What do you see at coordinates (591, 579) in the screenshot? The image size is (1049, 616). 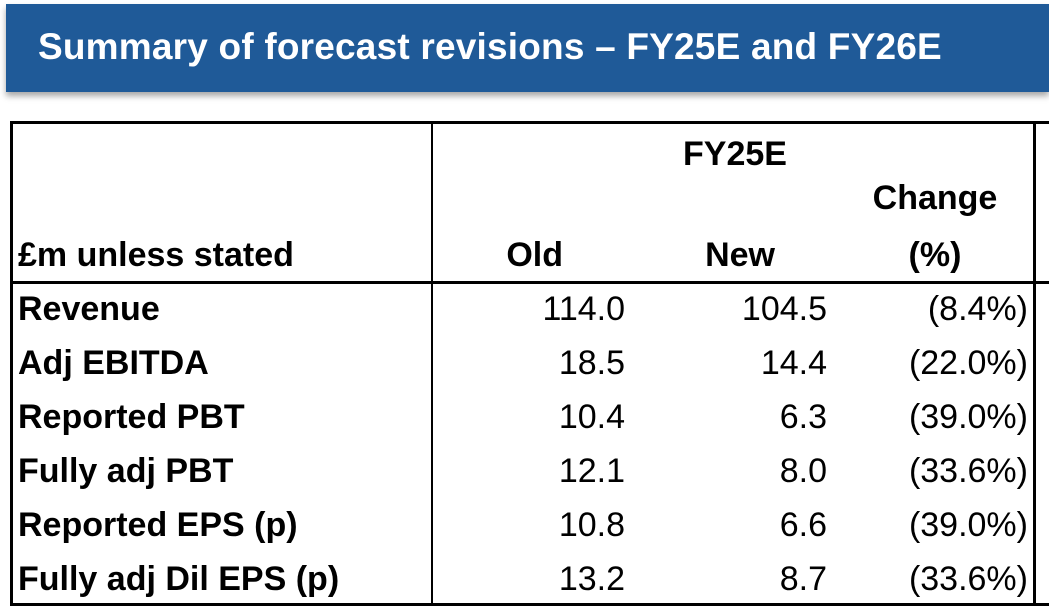 I see `cell-old: 13.2` at bounding box center [591, 579].